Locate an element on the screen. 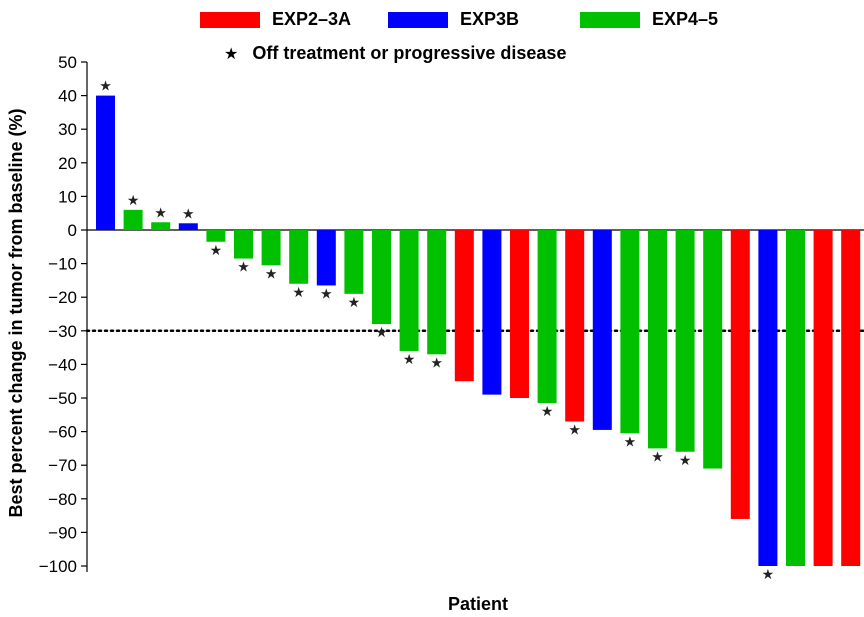  y-tick-label: 20 is located at coordinates (67, 163).